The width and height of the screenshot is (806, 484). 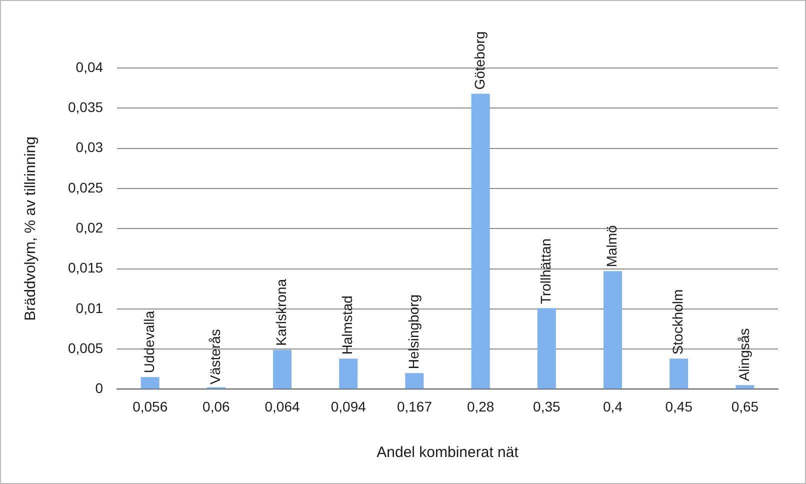 I want to click on y-tick-label: 0,025, so click(x=86, y=187).